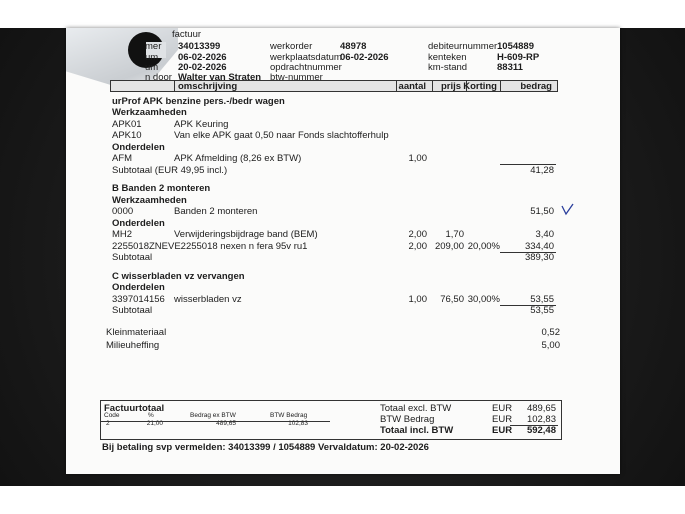  What do you see at coordinates (510, 67) in the screenshot?
I see `field-value: 88311` at bounding box center [510, 67].